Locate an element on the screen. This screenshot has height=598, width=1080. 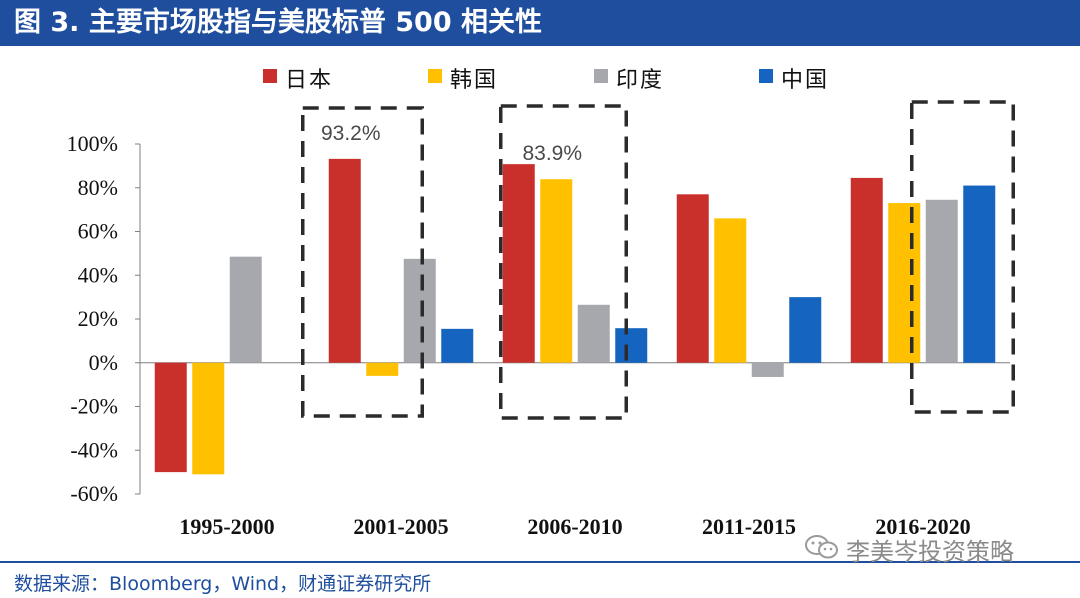
source-note: 数据来源：Bloomberg，Wind，财通证券研究所 is located at coordinates (223, 584).